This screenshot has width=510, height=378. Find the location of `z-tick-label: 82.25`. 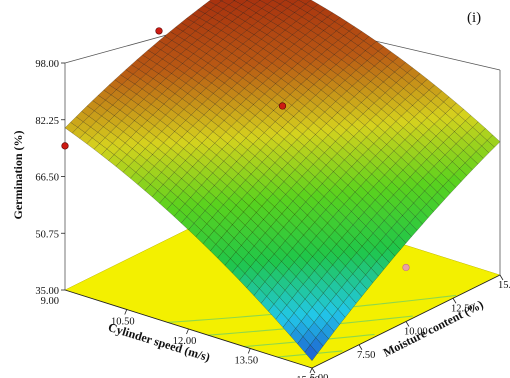

z-tick-label: 82.25 is located at coordinates (47, 121).